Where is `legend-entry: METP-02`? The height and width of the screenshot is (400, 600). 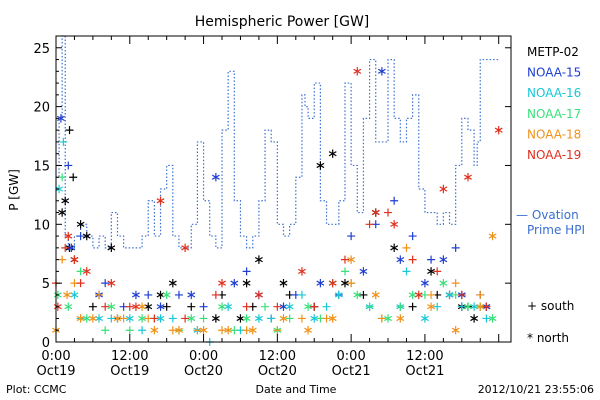 legend-entry: METP-02 is located at coordinates (553, 52).